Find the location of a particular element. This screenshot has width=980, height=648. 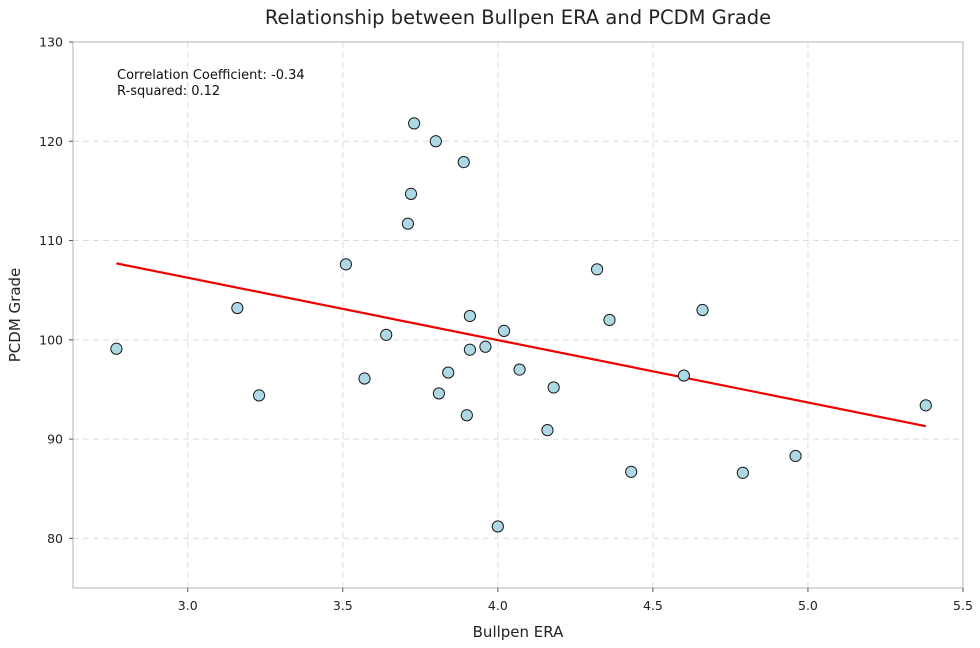

x-tick-label: 4.0 is located at coordinates (498, 605).